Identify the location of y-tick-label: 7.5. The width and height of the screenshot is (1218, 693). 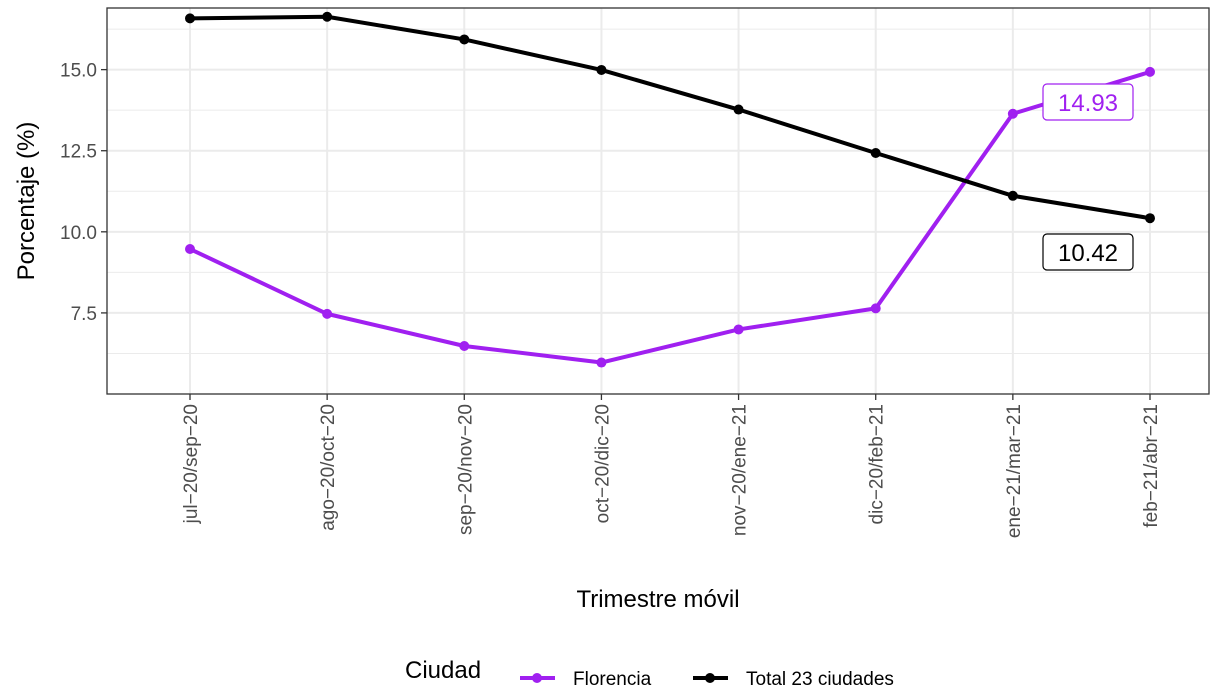
(84, 314).